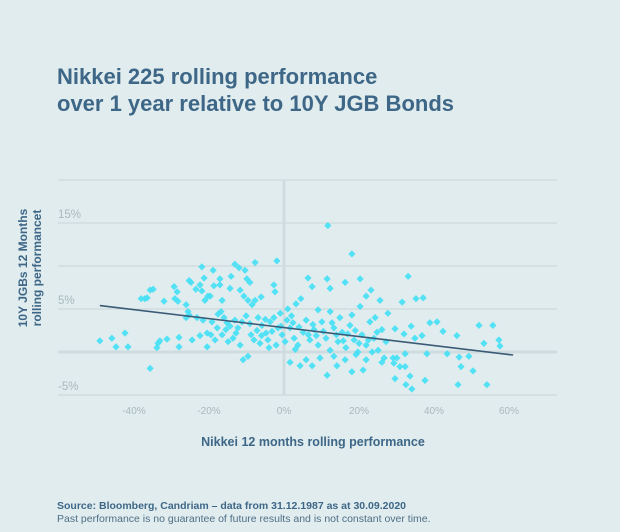  I want to click on x-tick-label: -20%, so click(208, 411).